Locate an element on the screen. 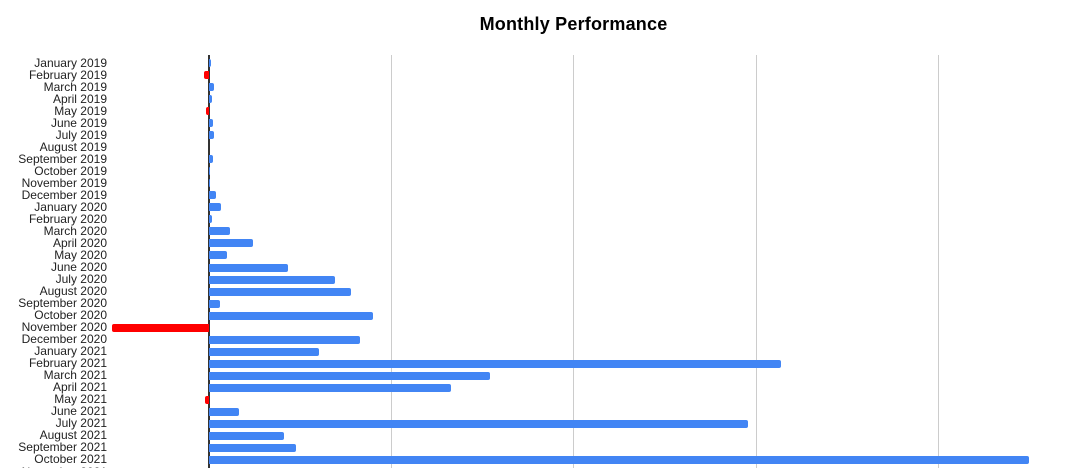 This screenshot has width=1066, height=468. category-label: June 2021 is located at coordinates (78, 411).